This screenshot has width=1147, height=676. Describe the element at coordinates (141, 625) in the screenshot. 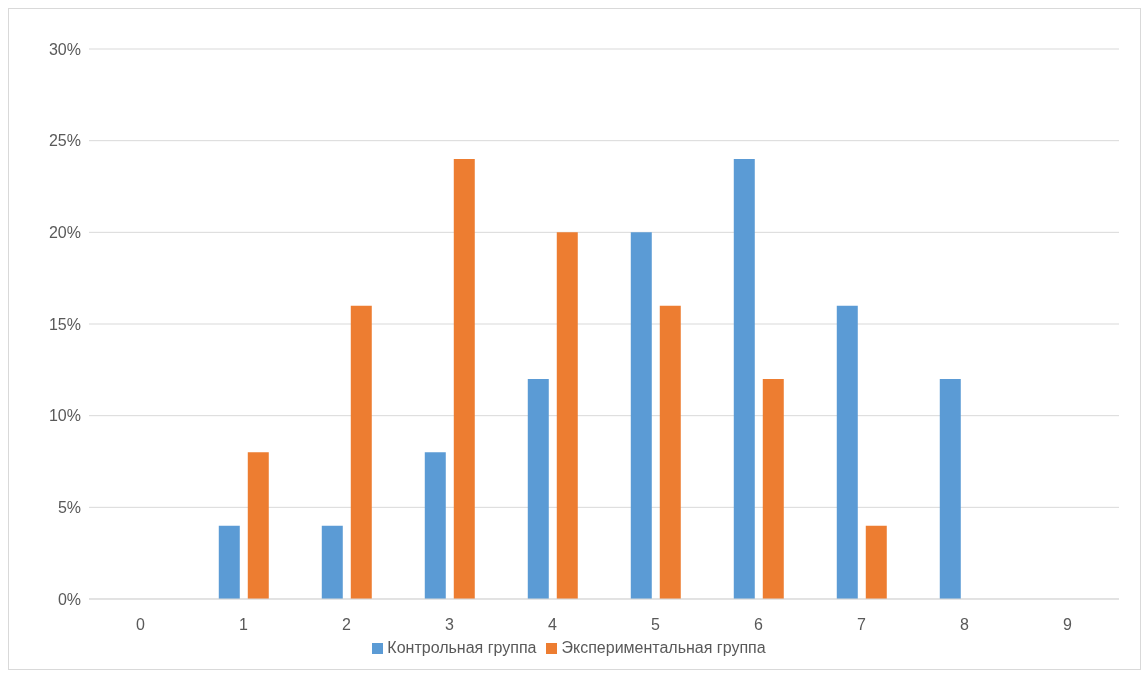

I see `x-tick-label: 0` at that location.